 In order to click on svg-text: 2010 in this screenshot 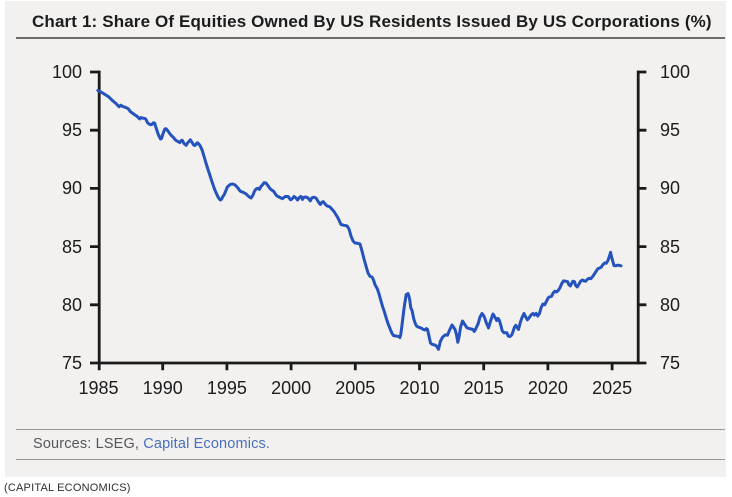, I will do `click(419, 388)`.